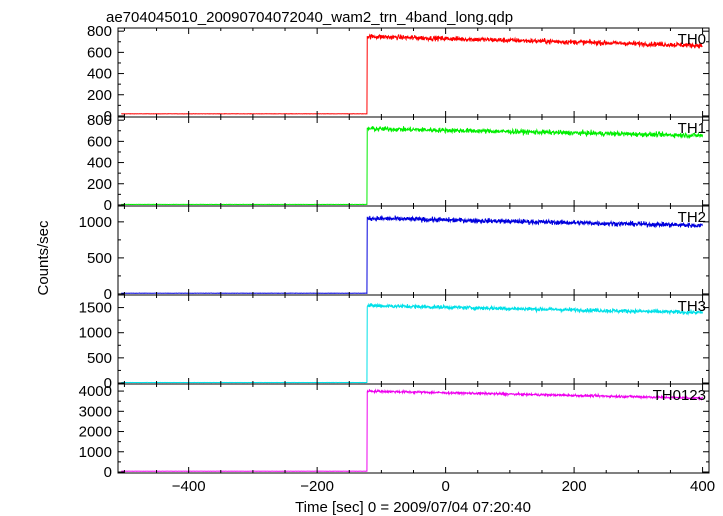  Describe the element at coordinates (692, 39) in the screenshot. I see `panel-label: TH0` at that location.